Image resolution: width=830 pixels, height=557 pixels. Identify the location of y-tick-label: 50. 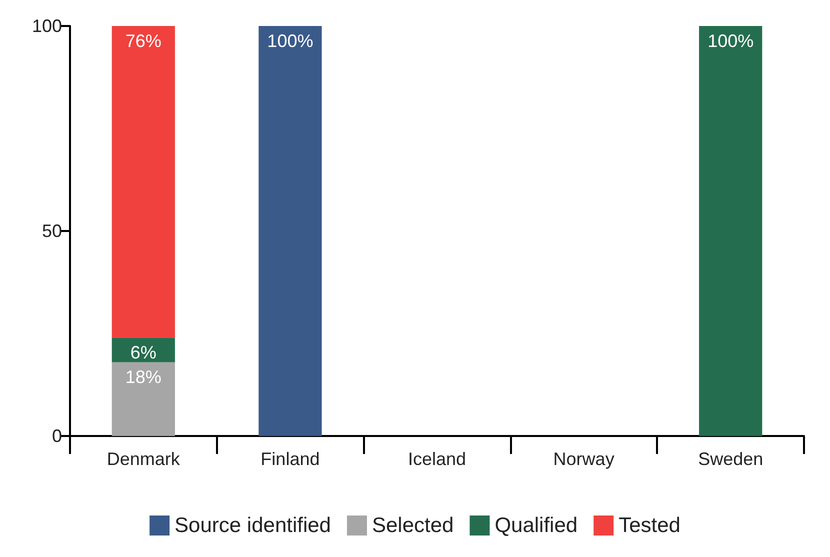
(52, 231).